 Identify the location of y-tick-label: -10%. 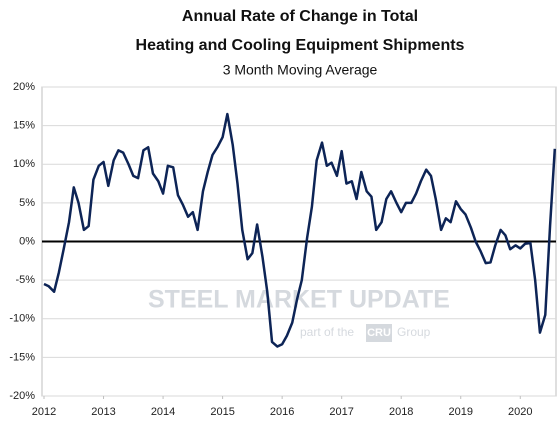
(22, 319).